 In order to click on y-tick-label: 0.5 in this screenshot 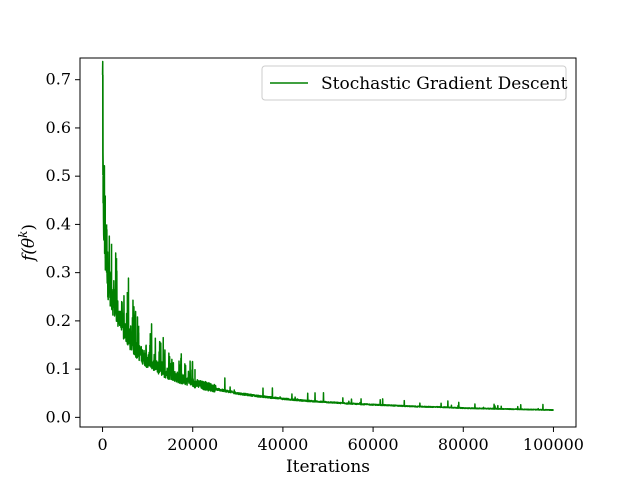, I will do `click(58, 175)`.